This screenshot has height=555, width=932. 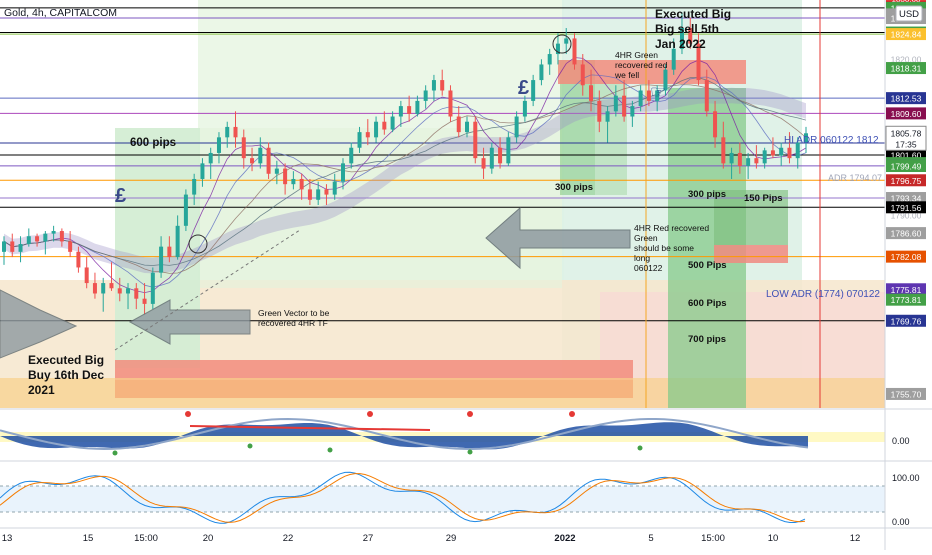 What do you see at coordinates (823, 294) in the screenshot?
I see `low-adr-label: LOW ADR (1774) 070122` at bounding box center [823, 294].